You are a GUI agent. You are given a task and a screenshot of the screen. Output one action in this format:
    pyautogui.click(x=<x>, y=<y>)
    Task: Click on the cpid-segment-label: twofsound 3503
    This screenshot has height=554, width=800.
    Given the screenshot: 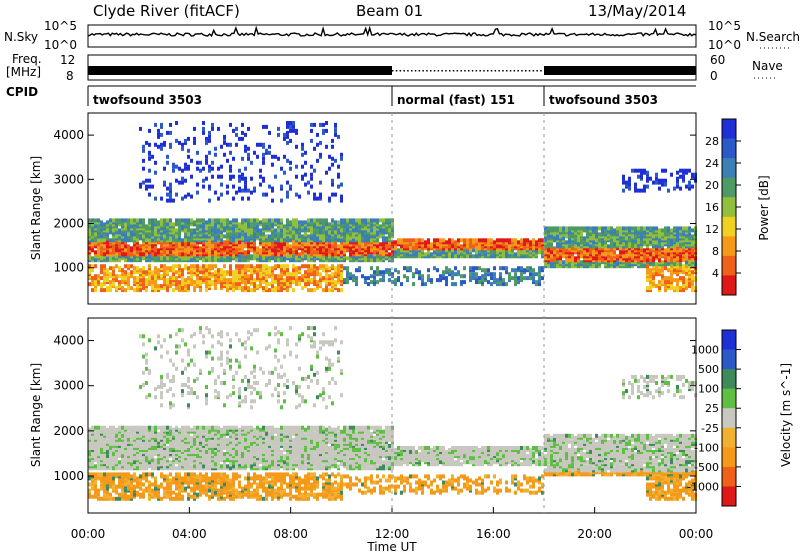 What is the action you would take?
    pyautogui.click(x=147, y=100)
    